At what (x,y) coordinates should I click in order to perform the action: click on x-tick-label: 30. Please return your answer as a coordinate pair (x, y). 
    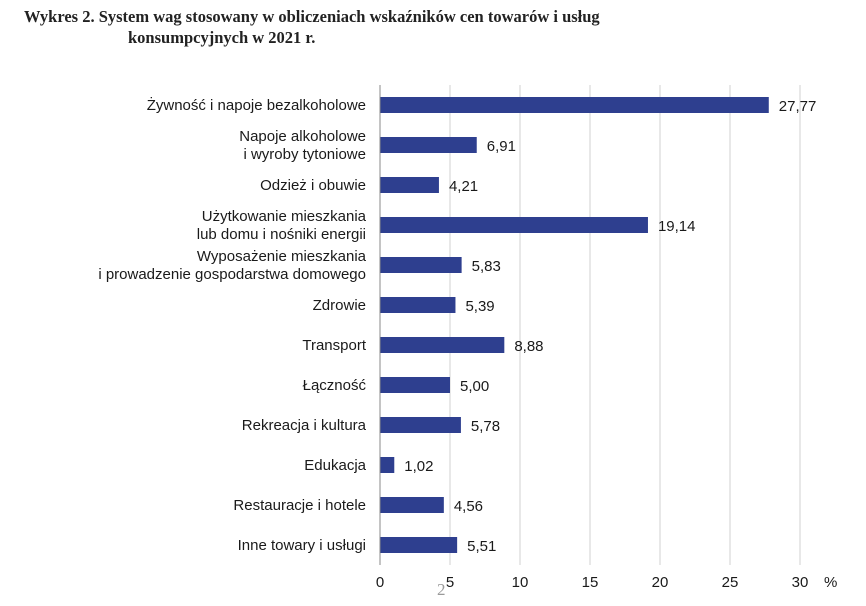
    Looking at the image, I should click on (800, 582).